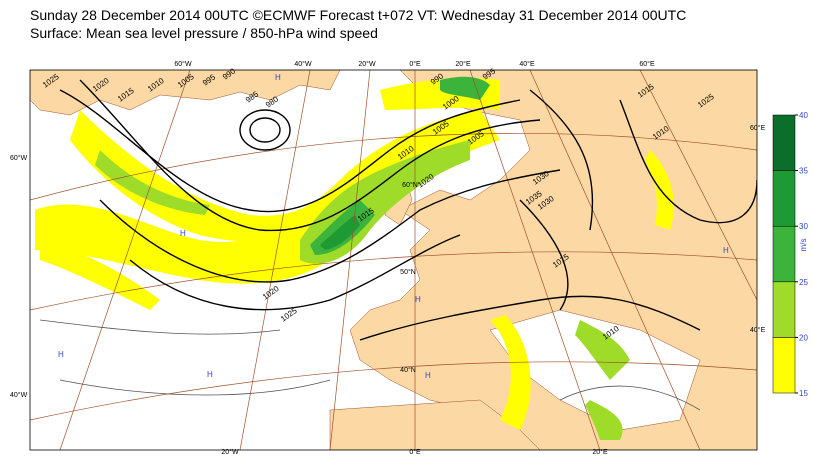 The height and width of the screenshot is (470, 813). What do you see at coordinates (408, 370) in the screenshot?
I see `graticule-label: 40°N` at bounding box center [408, 370].